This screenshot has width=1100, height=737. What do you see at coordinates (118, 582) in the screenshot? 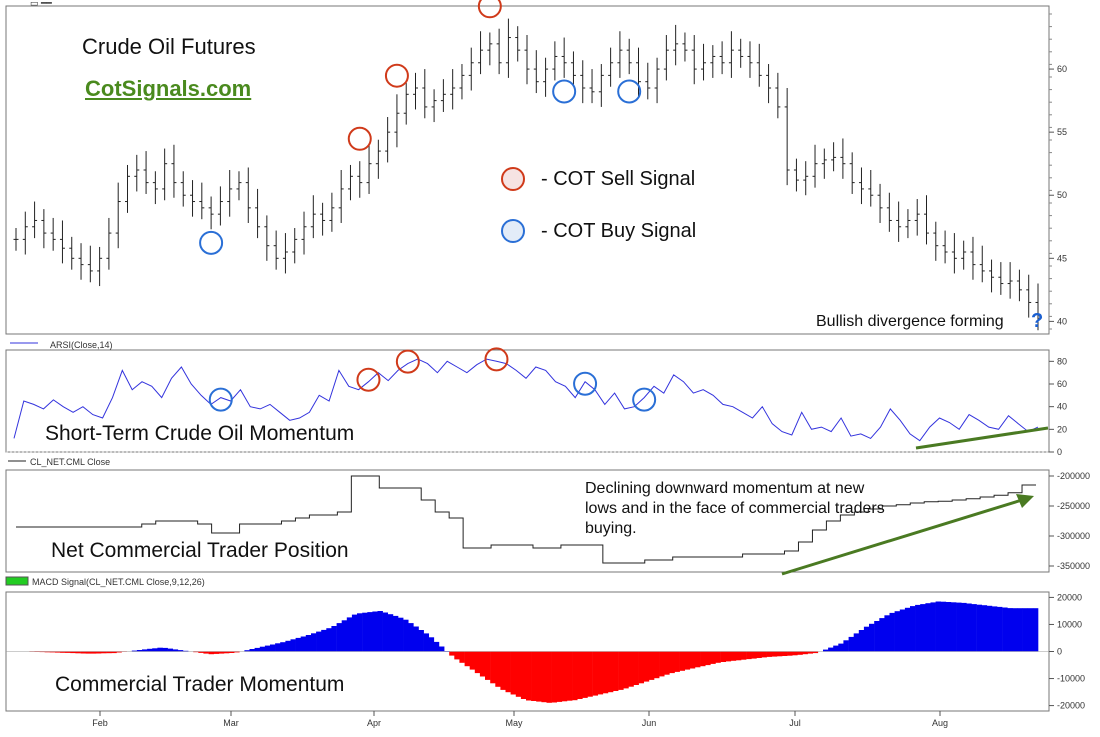
I see `macd-header: MACD Signal(CL_NET.CML Close,9,12,26)` at bounding box center [118, 582].